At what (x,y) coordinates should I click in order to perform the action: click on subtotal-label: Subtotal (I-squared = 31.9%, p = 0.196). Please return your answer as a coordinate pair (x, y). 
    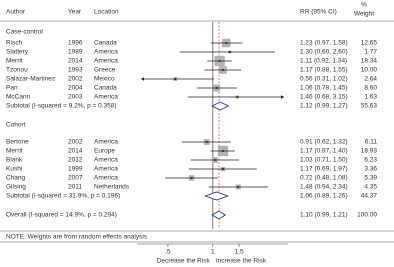
    Looking at the image, I should click on (63, 196).